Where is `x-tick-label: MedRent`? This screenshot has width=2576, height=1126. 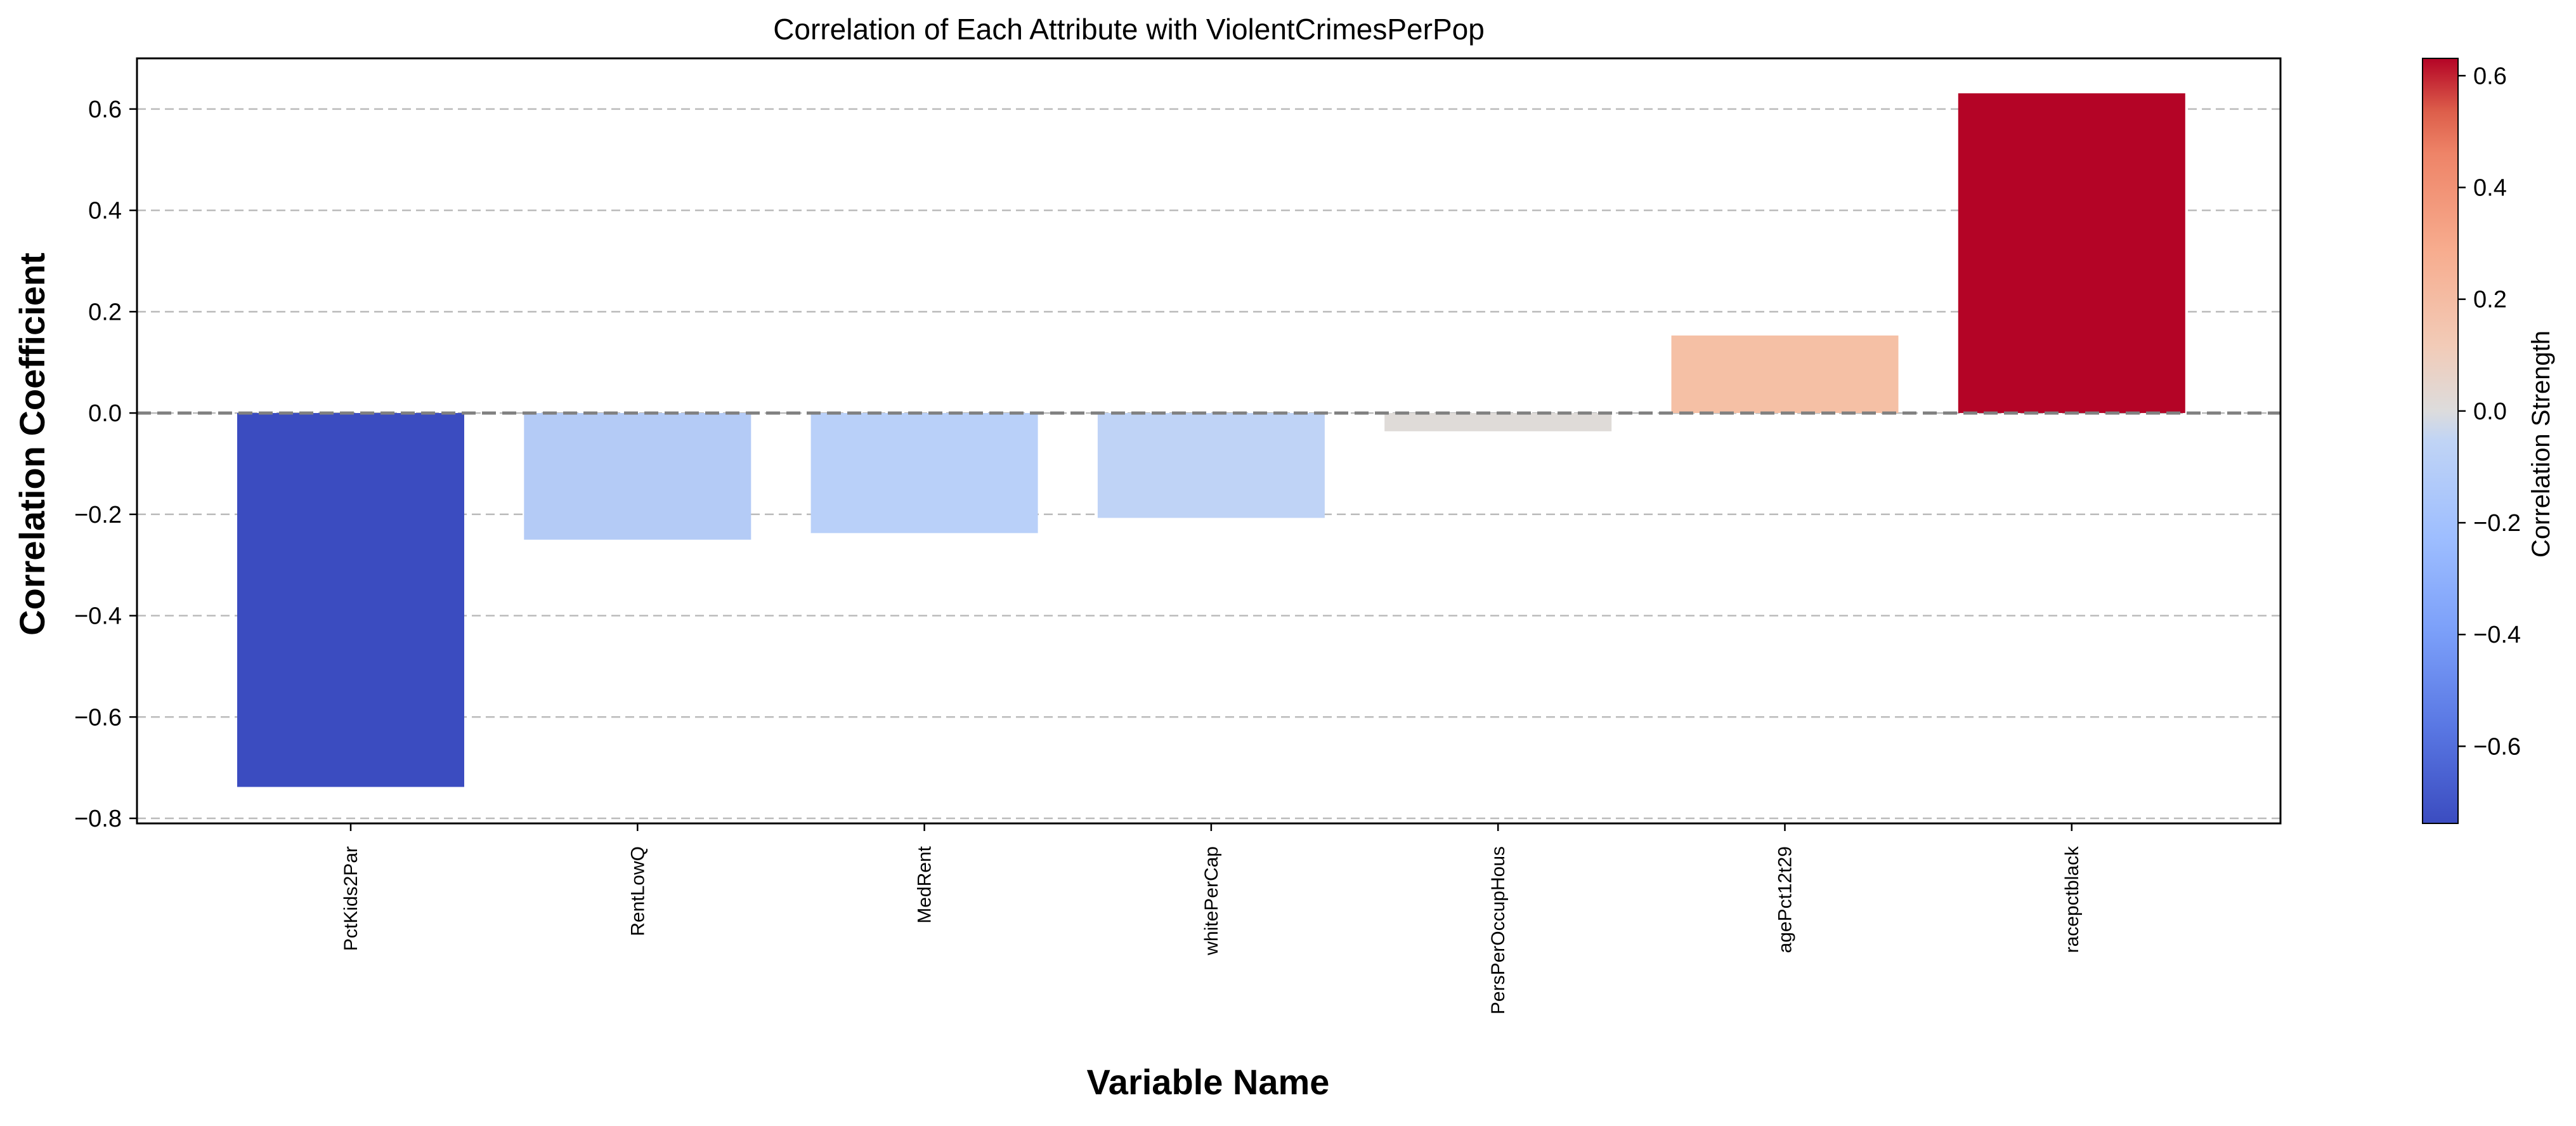
x-tick-label: MedRent is located at coordinates (925, 884).